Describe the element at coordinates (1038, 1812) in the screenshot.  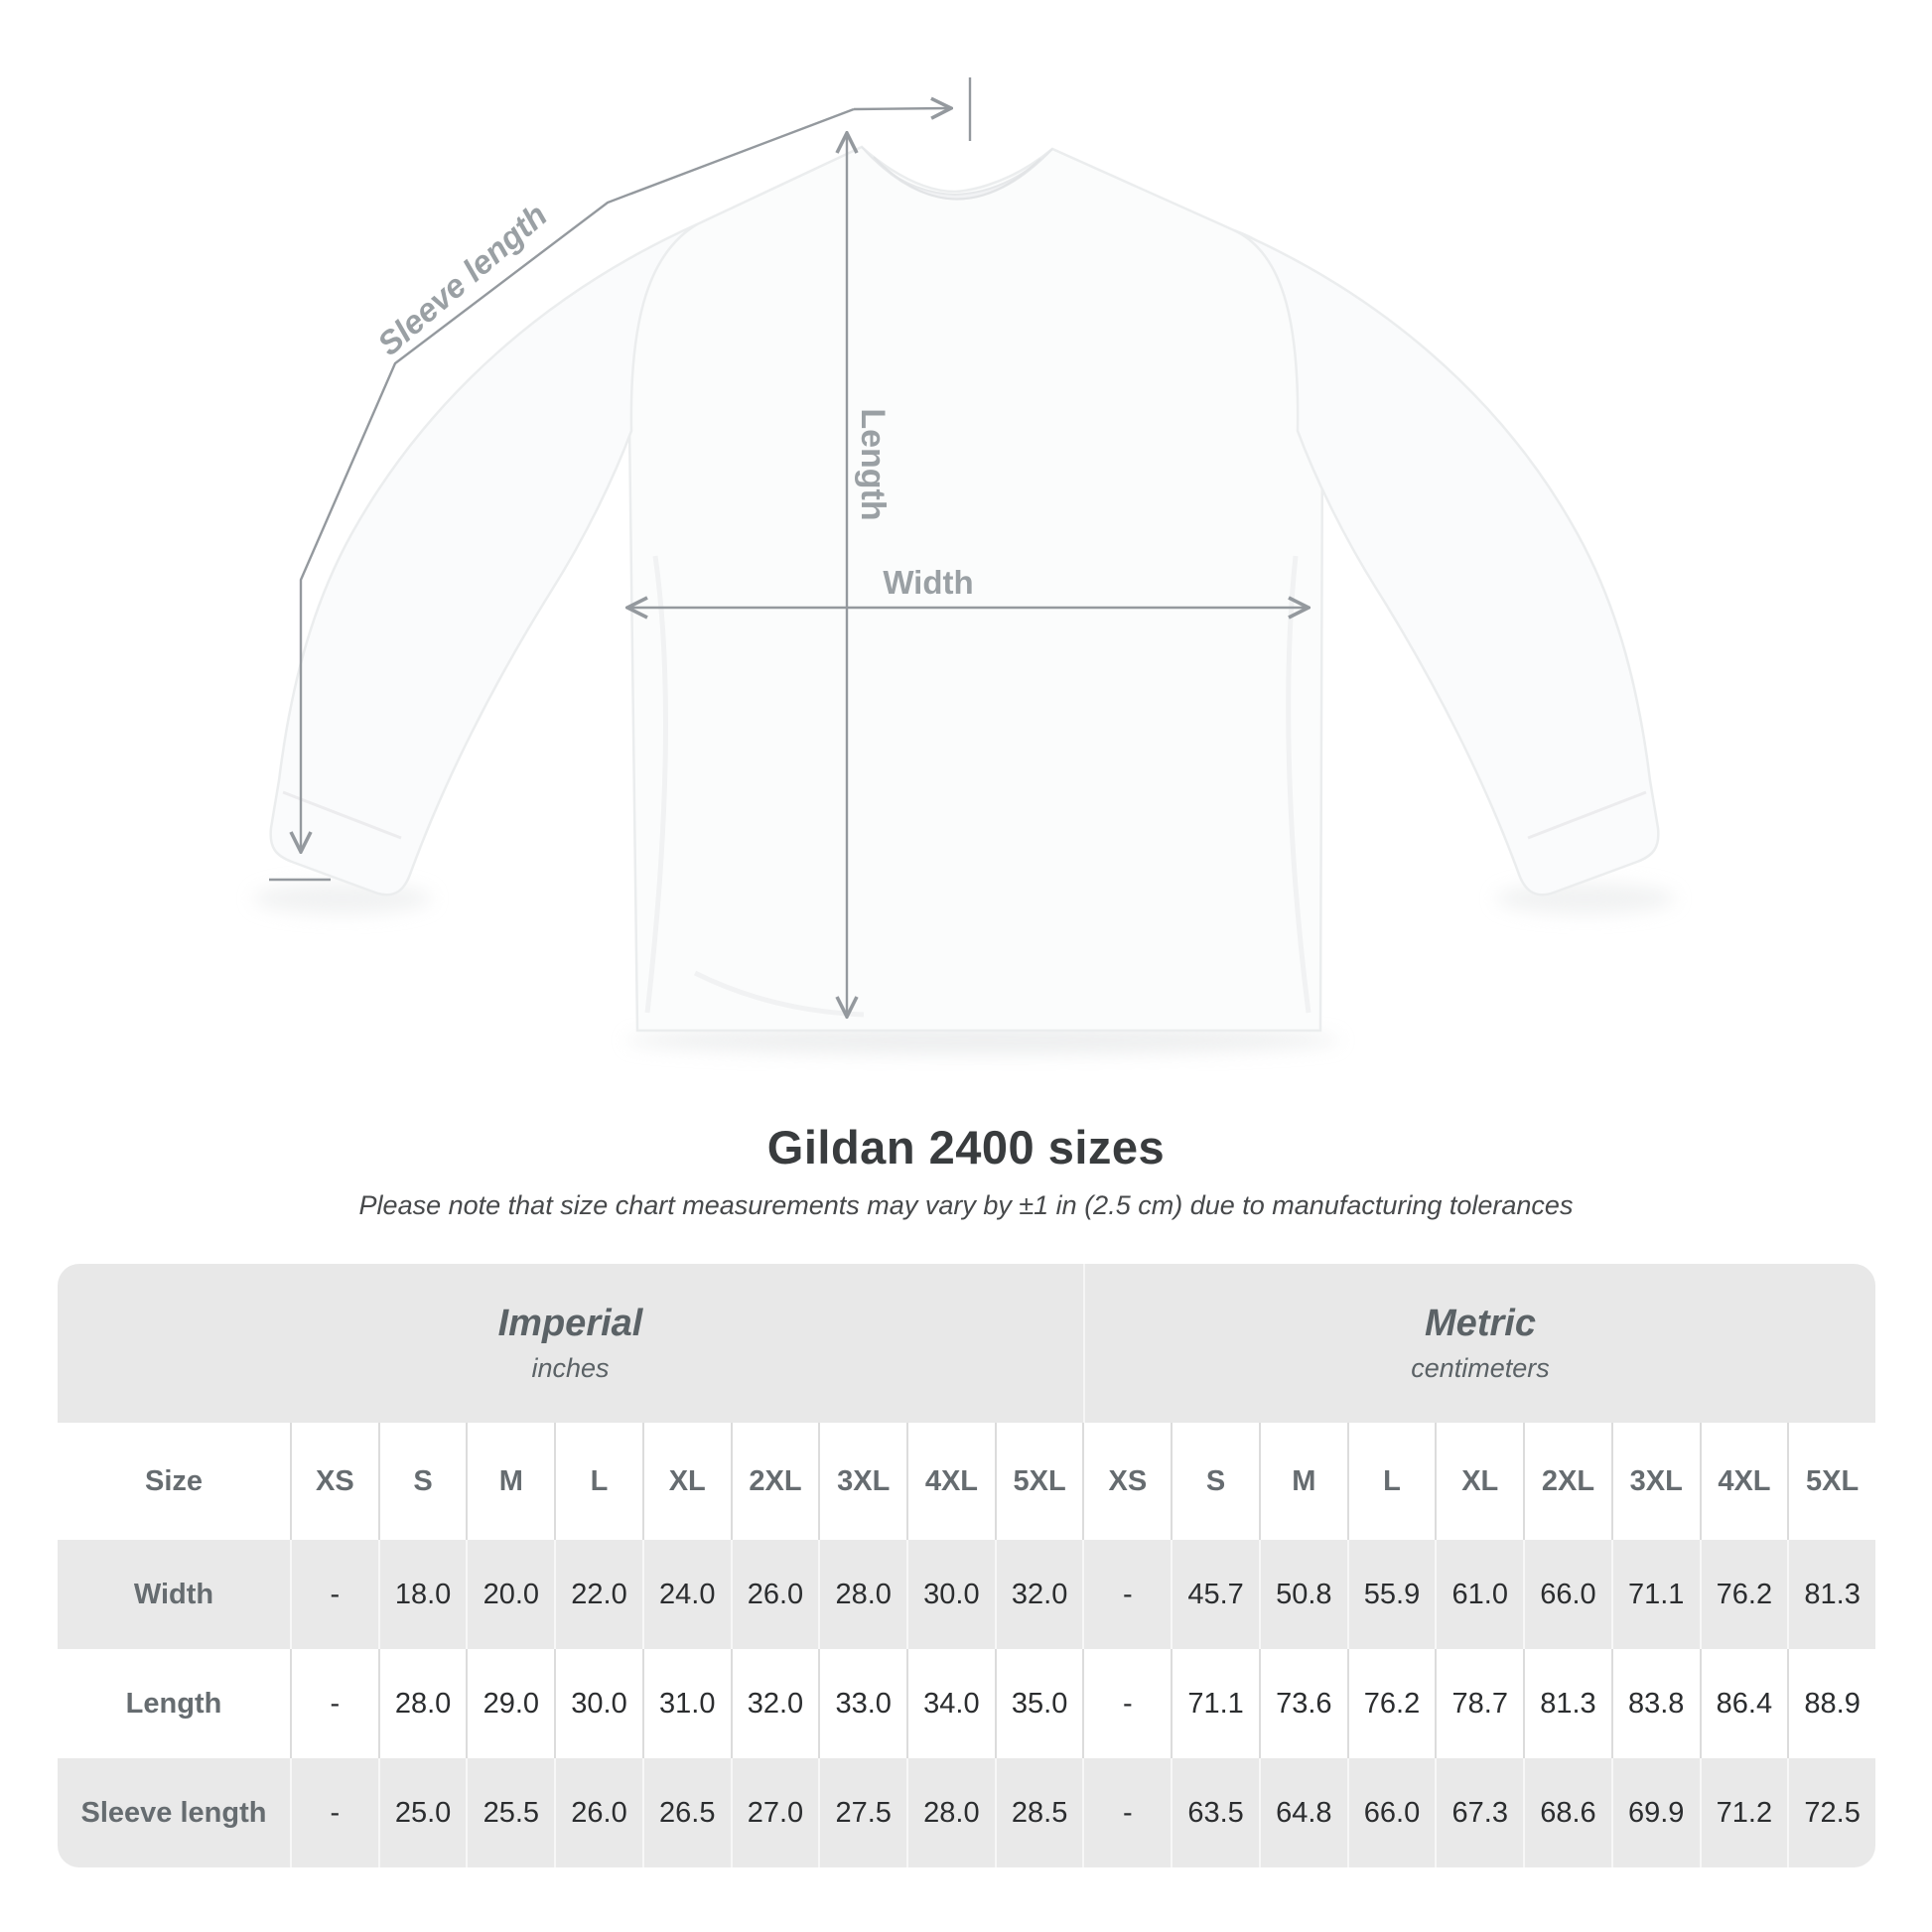
I see `value-imperial: 28.5` at that location.